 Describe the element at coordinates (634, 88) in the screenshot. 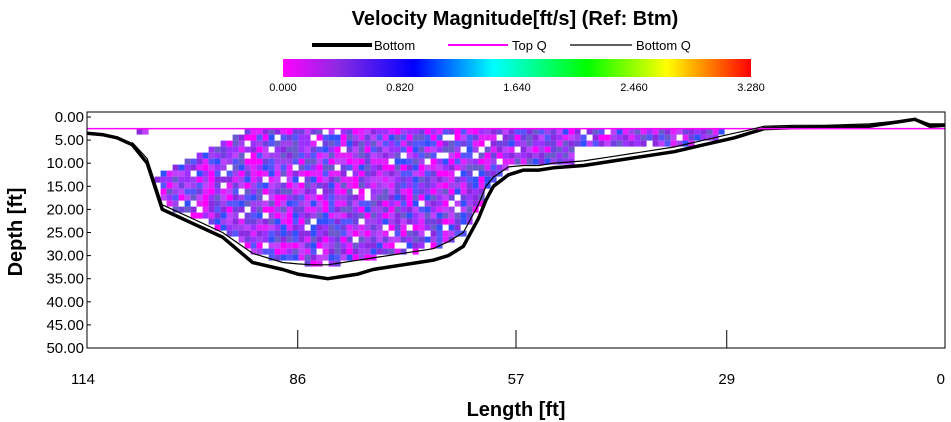

I see `colorbar-tick: 2.460` at that location.